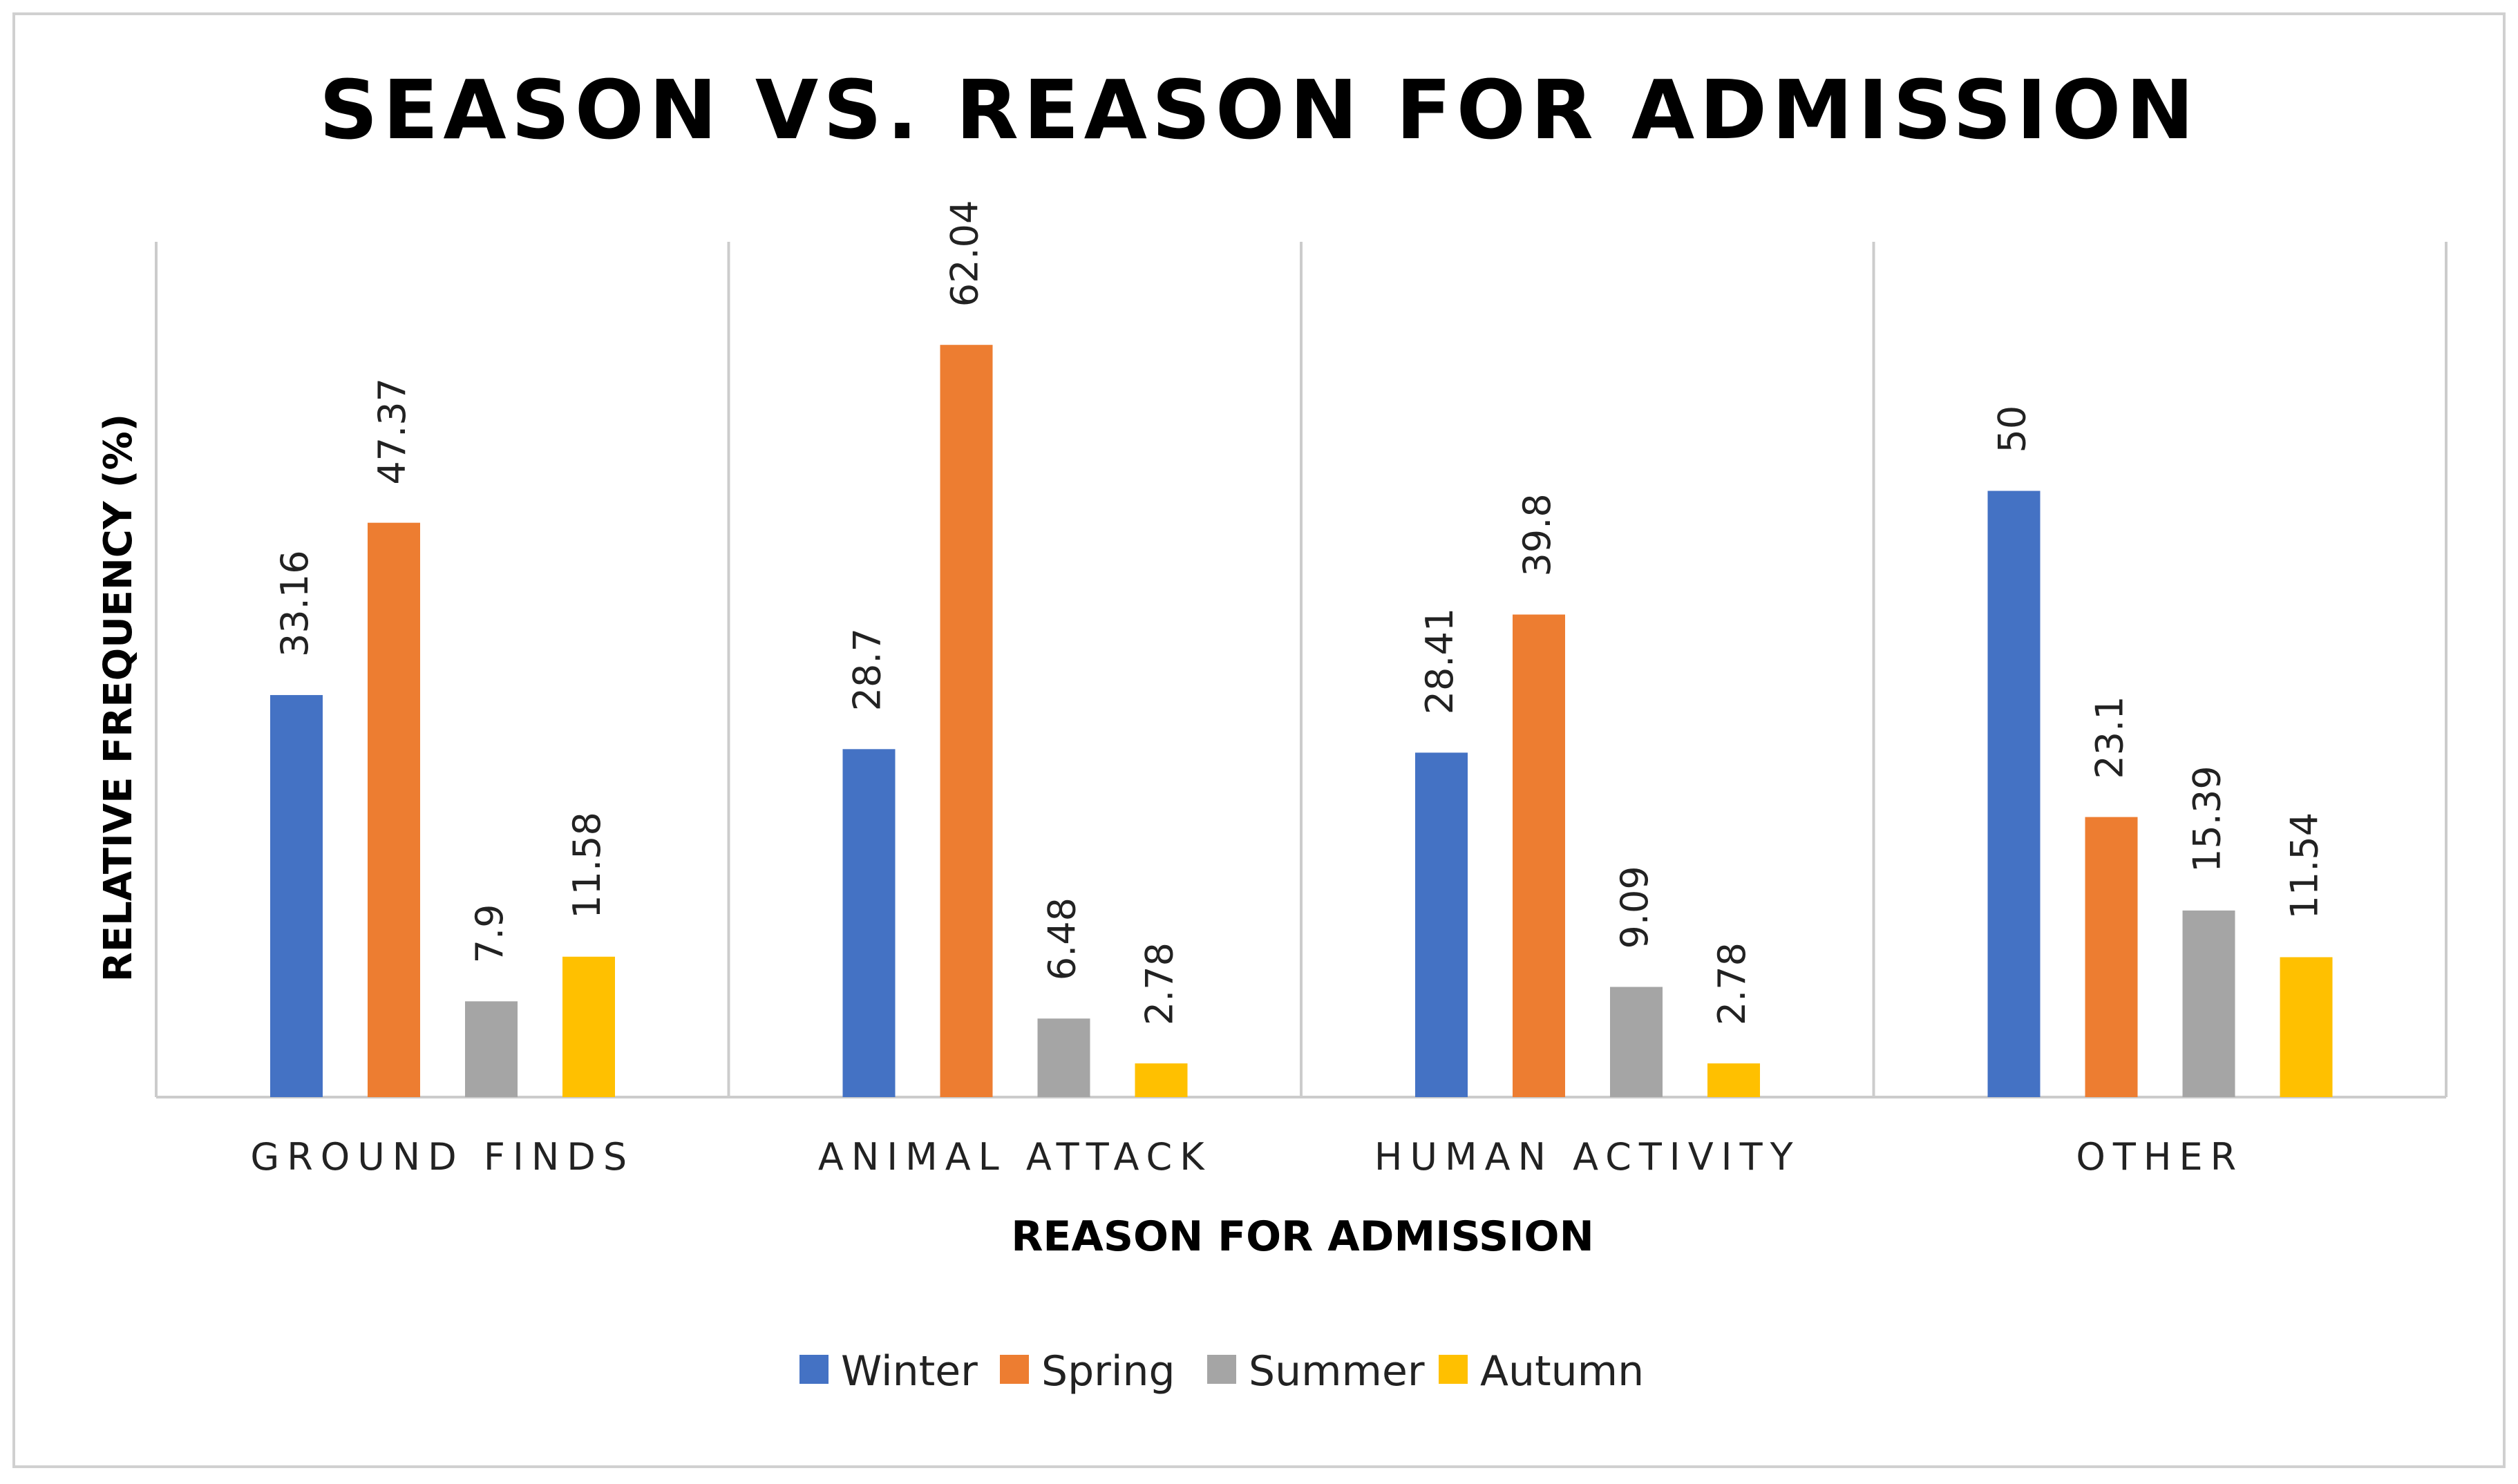 The image size is (2518, 1484). What do you see at coordinates (587, 865) in the screenshot?
I see `data-label: 11.58` at bounding box center [587, 865].